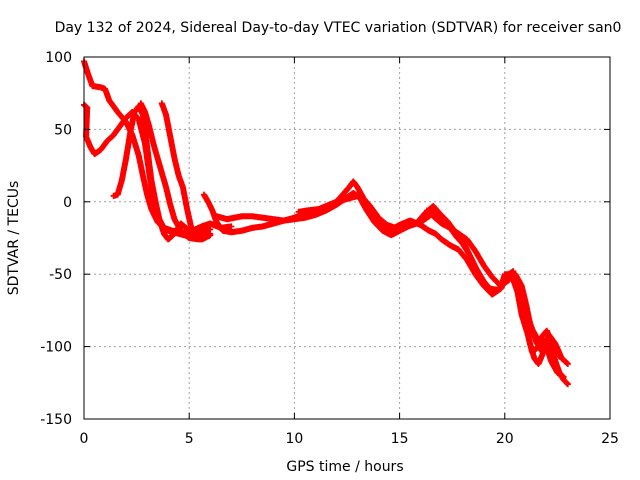  What do you see at coordinates (56, 420) in the screenshot?
I see `y-tick-label: -150` at bounding box center [56, 420].